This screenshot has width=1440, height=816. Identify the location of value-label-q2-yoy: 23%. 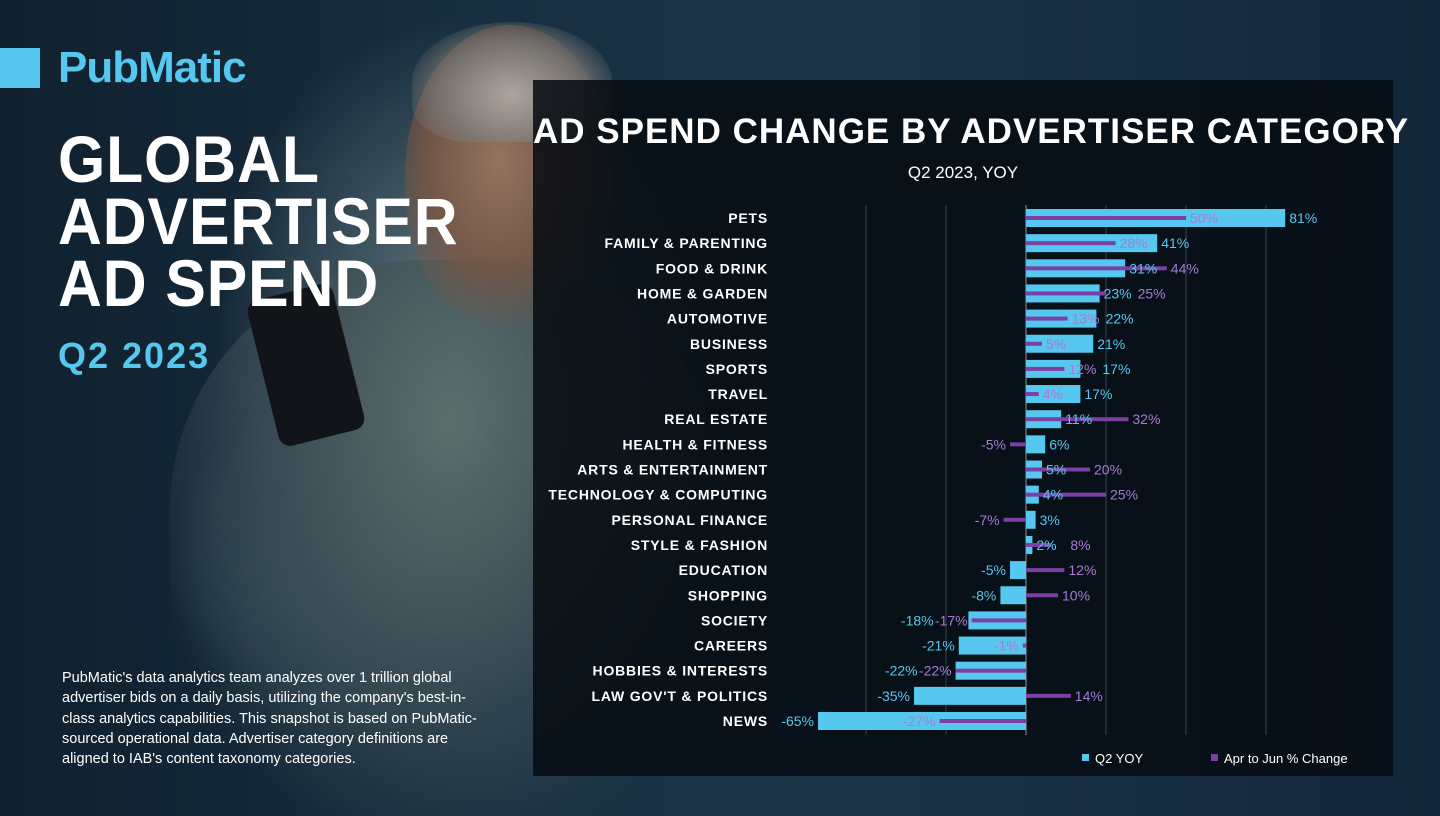
(1118, 293).